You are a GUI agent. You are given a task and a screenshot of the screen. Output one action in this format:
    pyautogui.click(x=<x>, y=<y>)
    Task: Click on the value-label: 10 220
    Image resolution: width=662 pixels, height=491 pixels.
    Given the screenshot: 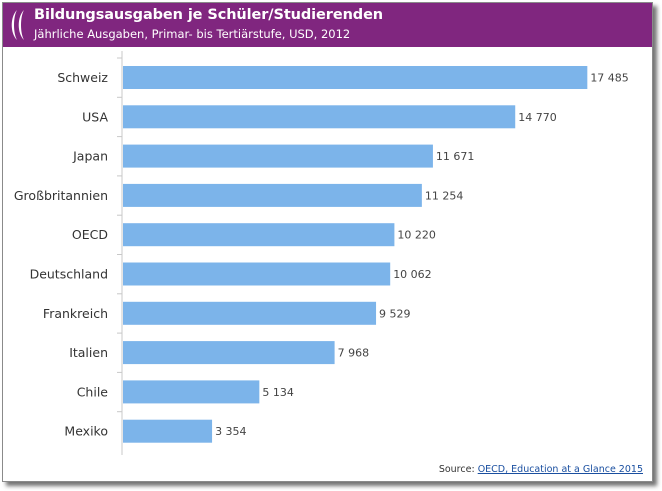 What is the action you would take?
    pyautogui.click(x=416, y=235)
    